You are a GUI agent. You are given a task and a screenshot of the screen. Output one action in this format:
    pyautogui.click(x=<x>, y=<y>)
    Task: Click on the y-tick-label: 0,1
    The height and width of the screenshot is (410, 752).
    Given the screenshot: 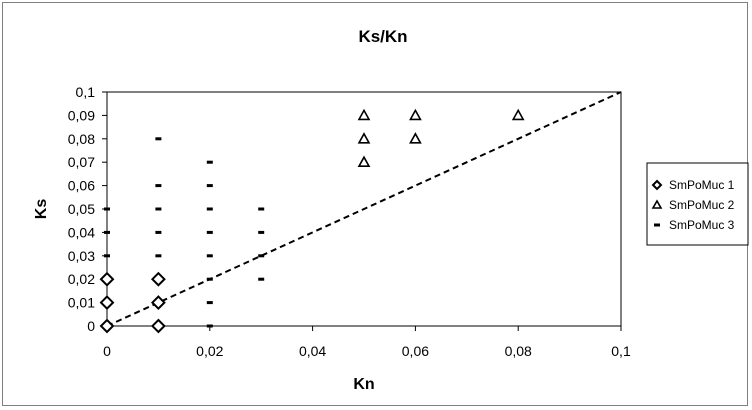 What is the action you would take?
    pyautogui.click(x=86, y=92)
    